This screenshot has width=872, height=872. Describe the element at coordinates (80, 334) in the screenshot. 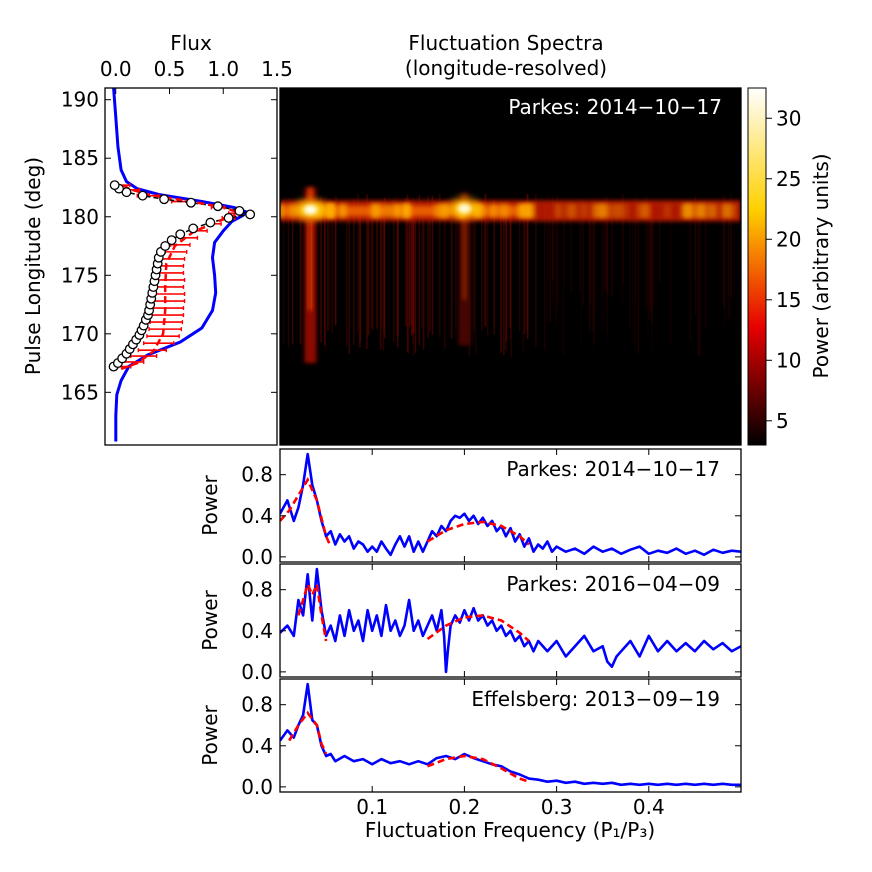

I see `longitude-y-tick-label: 170` at that location.